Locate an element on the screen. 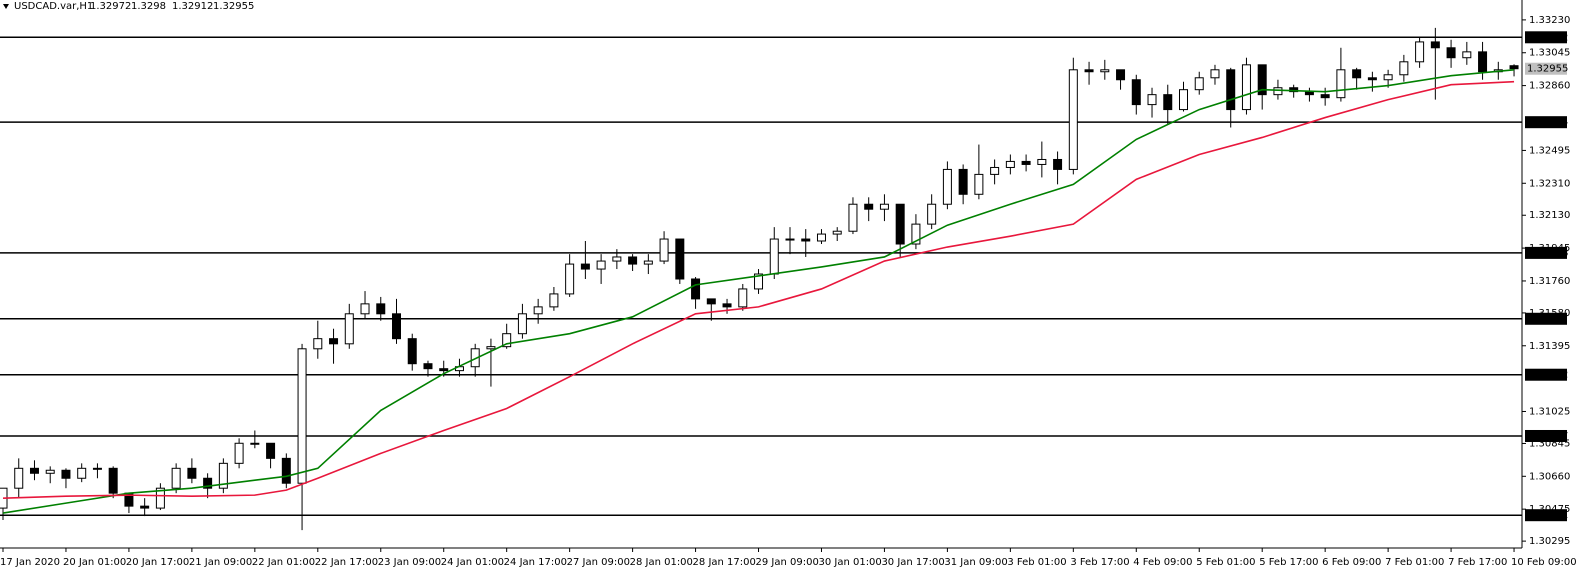 The image size is (1590, 570). y-tick-label: 1.32860 is located at coordinates (1549, 86).